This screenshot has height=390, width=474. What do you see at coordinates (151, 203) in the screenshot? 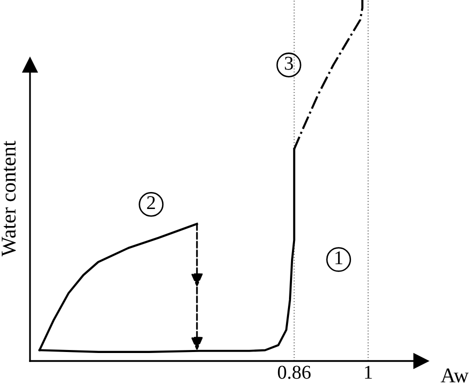
I see `annotation: 2` at bounding box center [151, 203].